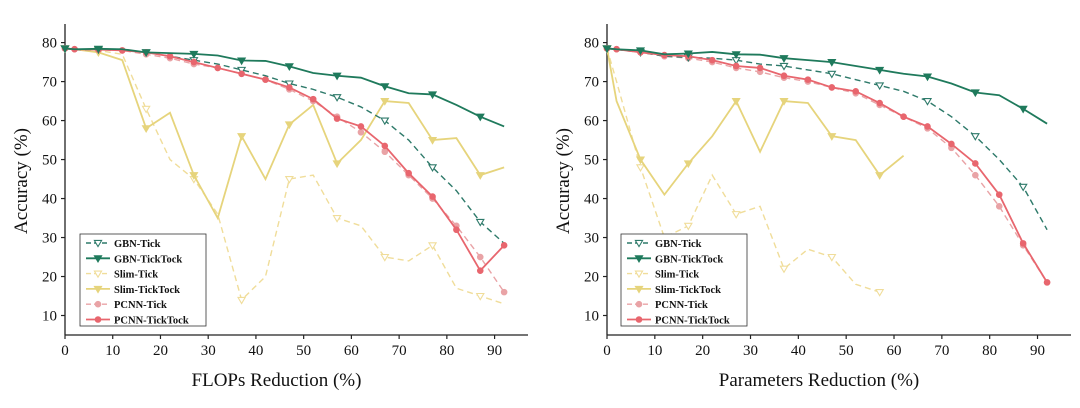 This screenshot has width=1080, height=408. Describe the element at coordinates (255, 351) in the screenshot. I see `chart1-x-tick-label: 40` at that location.